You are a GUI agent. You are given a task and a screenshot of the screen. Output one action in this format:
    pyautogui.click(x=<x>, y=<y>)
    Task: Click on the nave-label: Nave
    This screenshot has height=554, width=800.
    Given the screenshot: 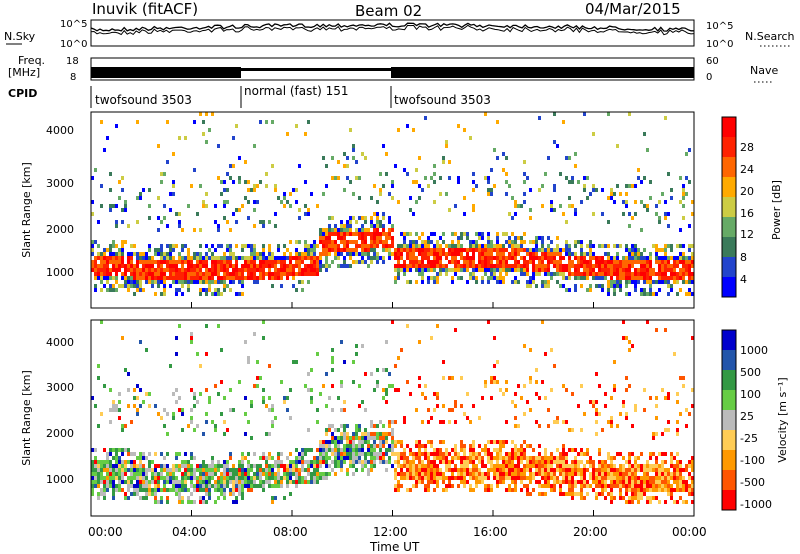 What is the action you would take?
    pyautogui.click(x=764, y=70)
    